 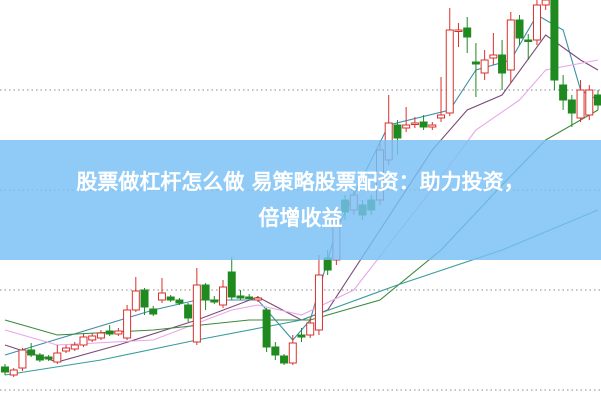 I want to click on title-line-1: 股票做杠杆怎么做 易策略股票配资：助力投资，, so click(x=300, y=182).